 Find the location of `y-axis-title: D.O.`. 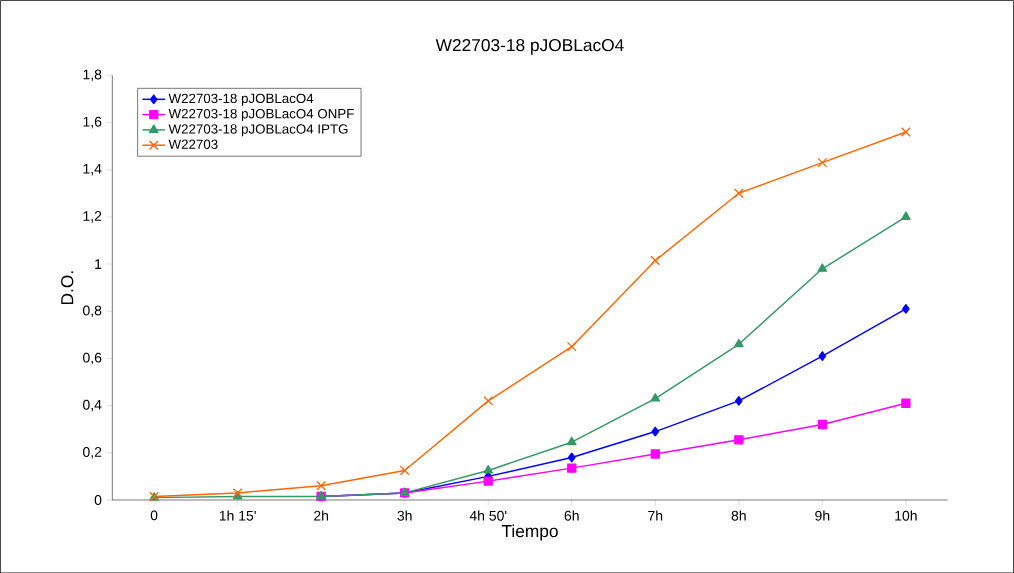

y-axis-title: D.O. is located at coordinates (67, 287).